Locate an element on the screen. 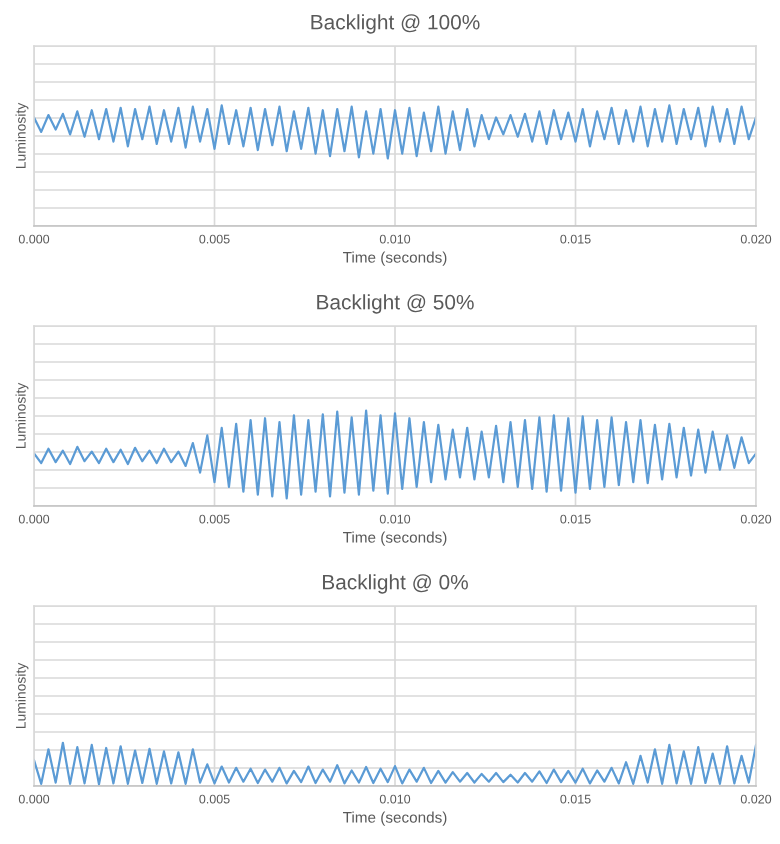 The width and height of the screenshot is (780, 844). chart-title: Backlight @ 100% is located at coordinates (395, 24).